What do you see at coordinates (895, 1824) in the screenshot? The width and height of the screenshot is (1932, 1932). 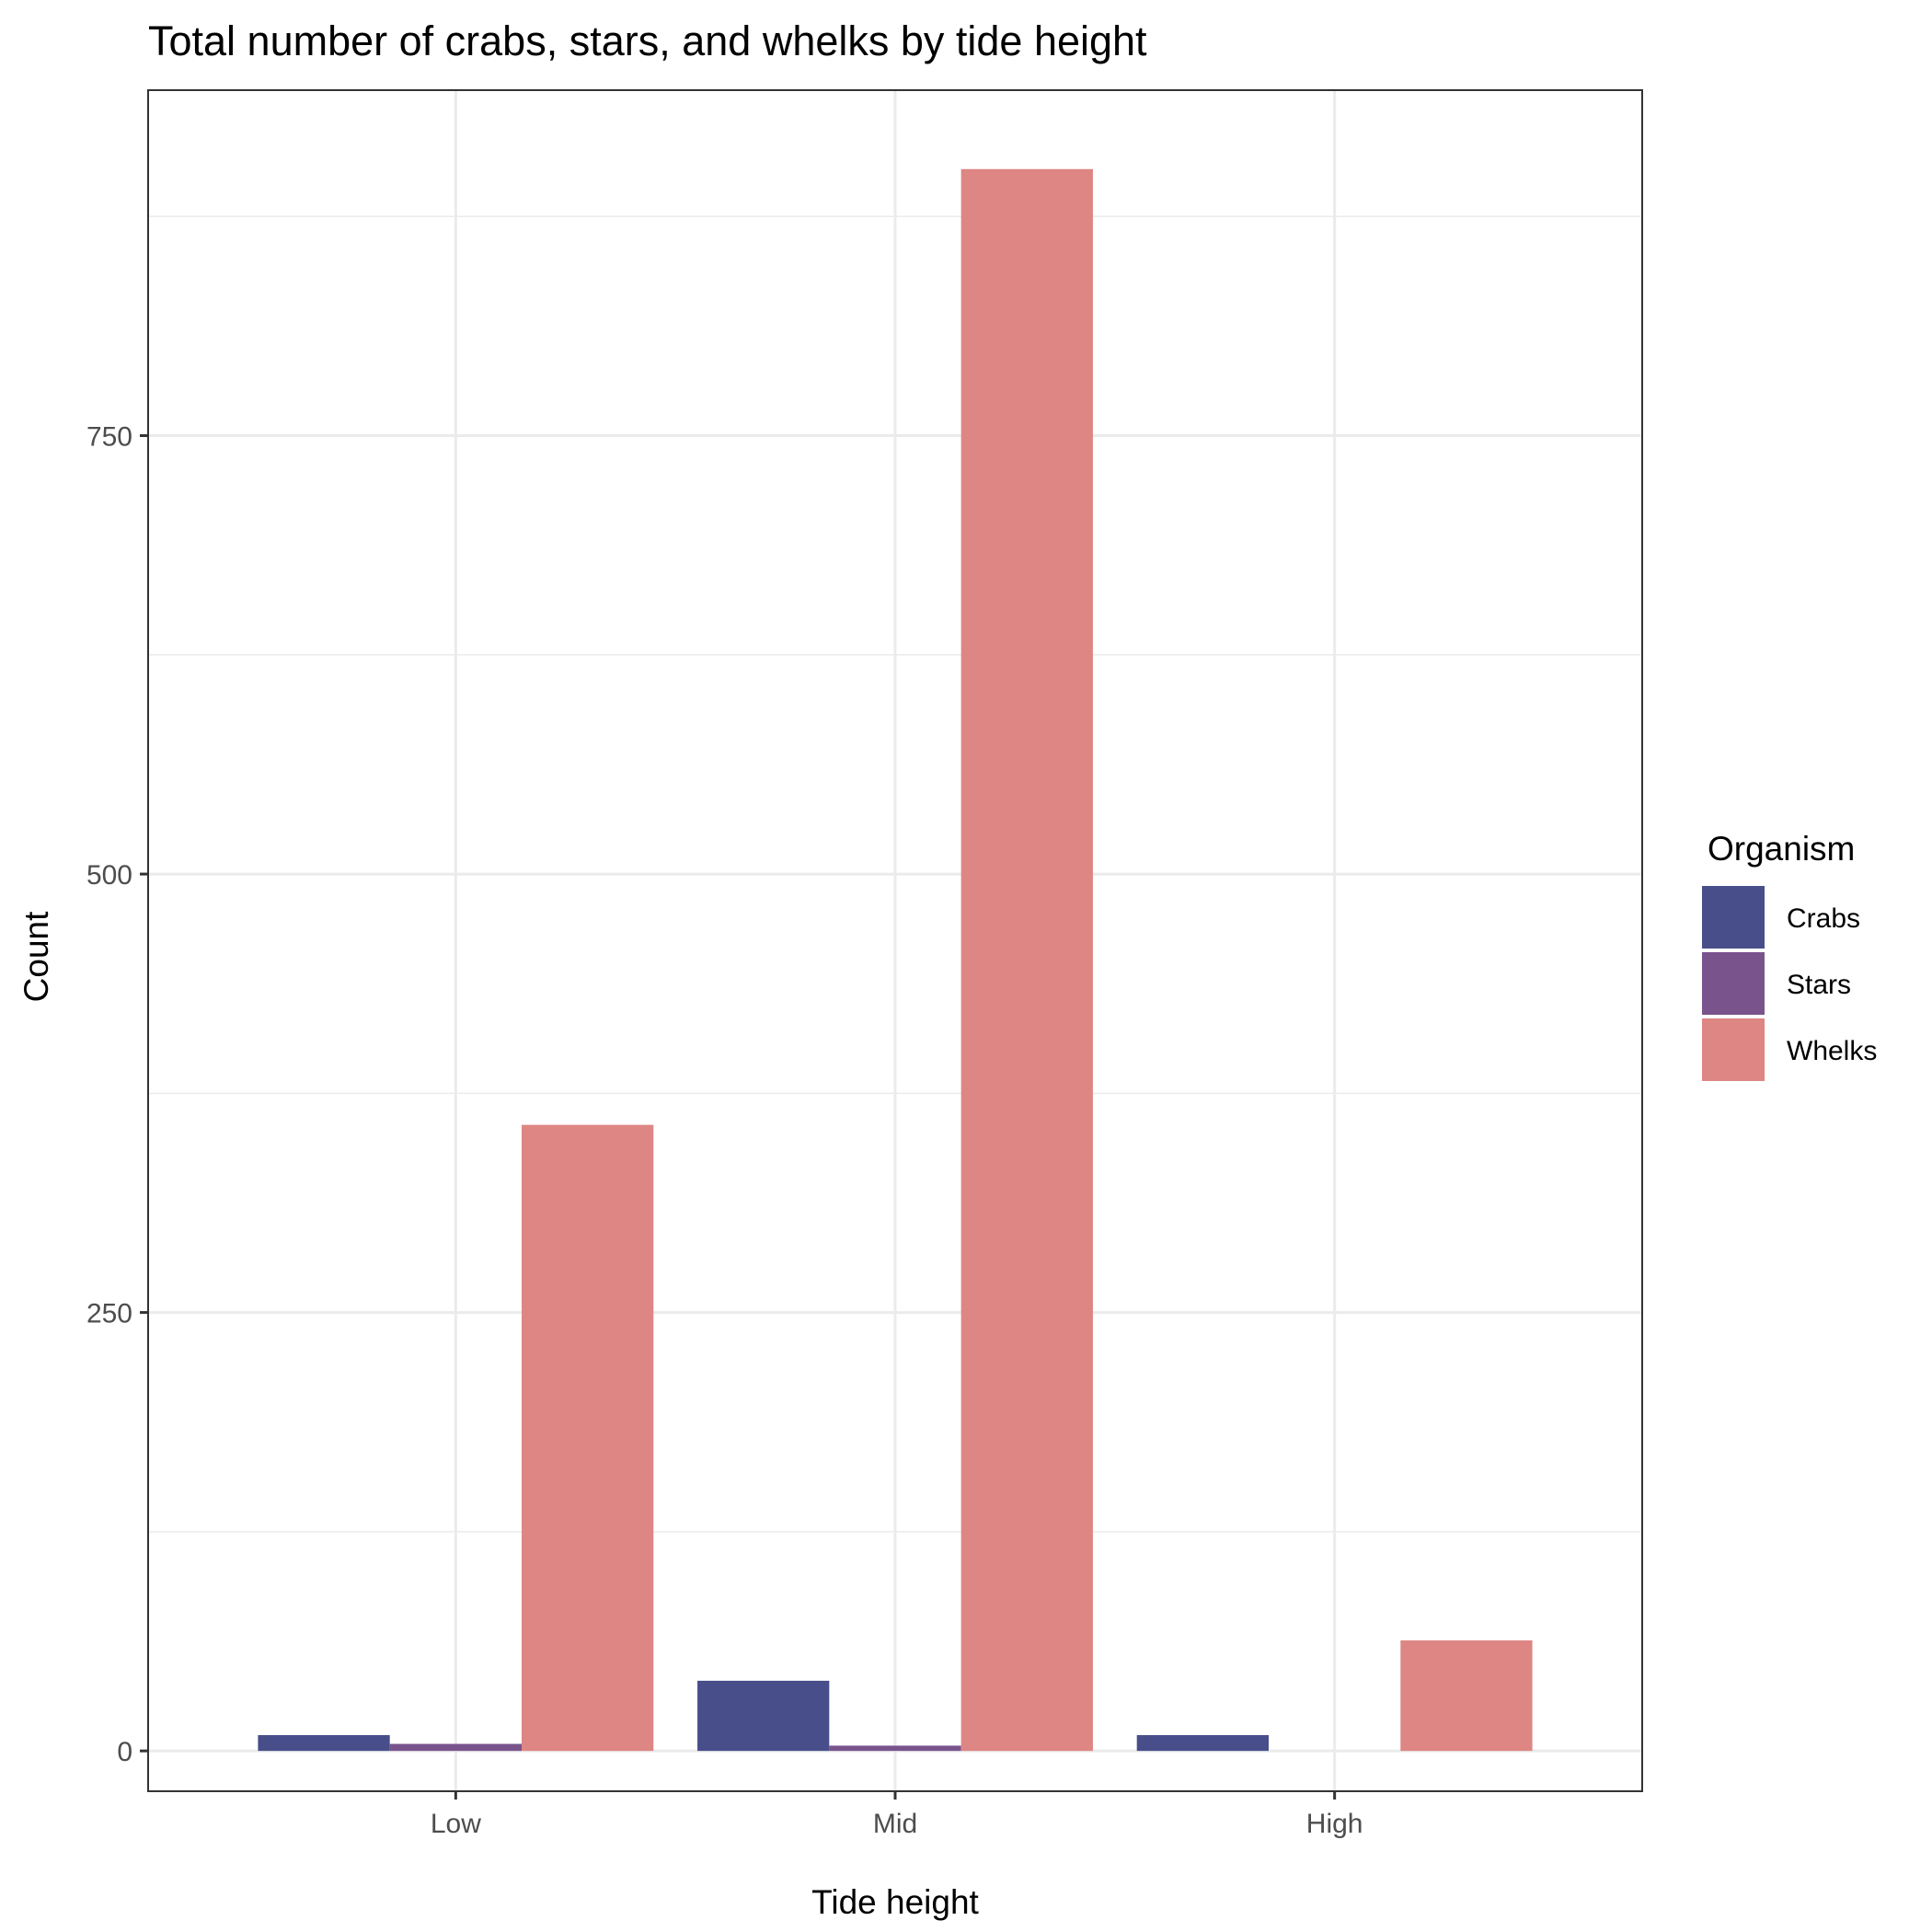 I see `x-tick-label: Mid` at bounding box center [895, 1824].